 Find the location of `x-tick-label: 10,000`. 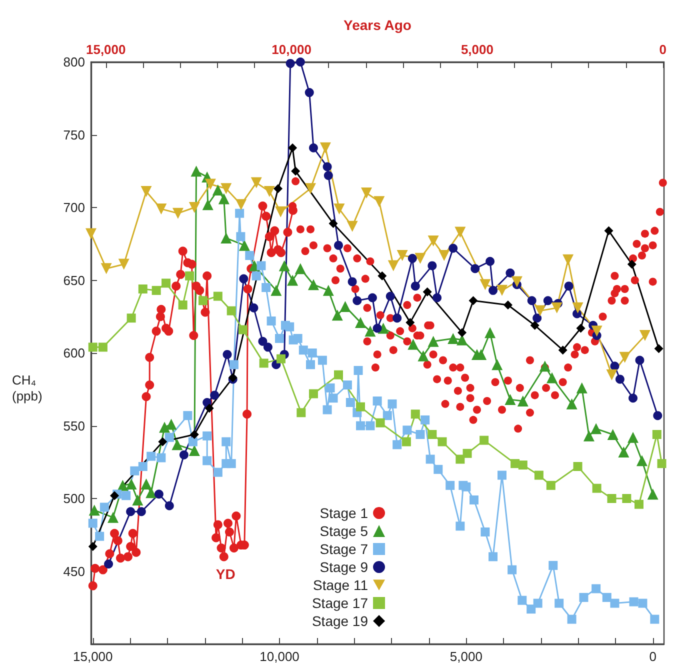

x-tick-label: 10,000 is located at coordinates (280, 656).